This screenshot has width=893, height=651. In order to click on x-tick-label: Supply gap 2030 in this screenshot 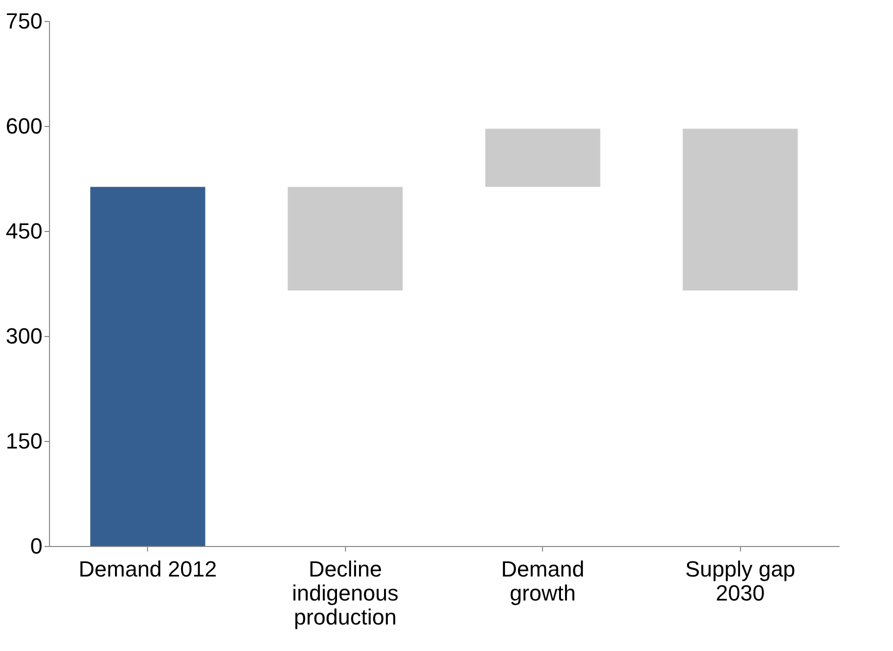, I will do `click(740, 581)`.